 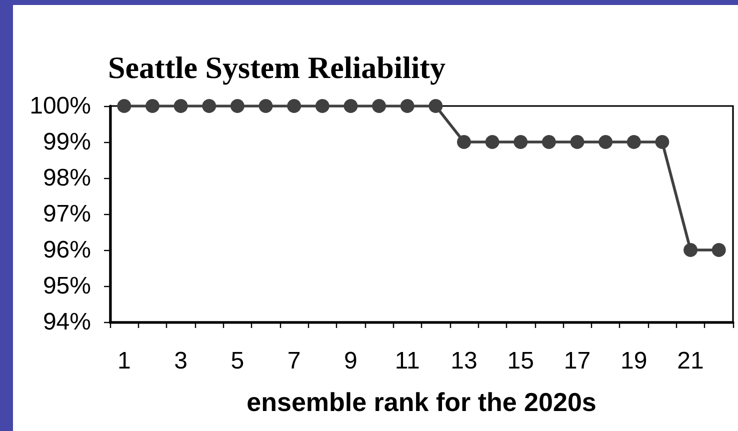 I want to click on x-tick-label: 1, so click(x=124, y=361).